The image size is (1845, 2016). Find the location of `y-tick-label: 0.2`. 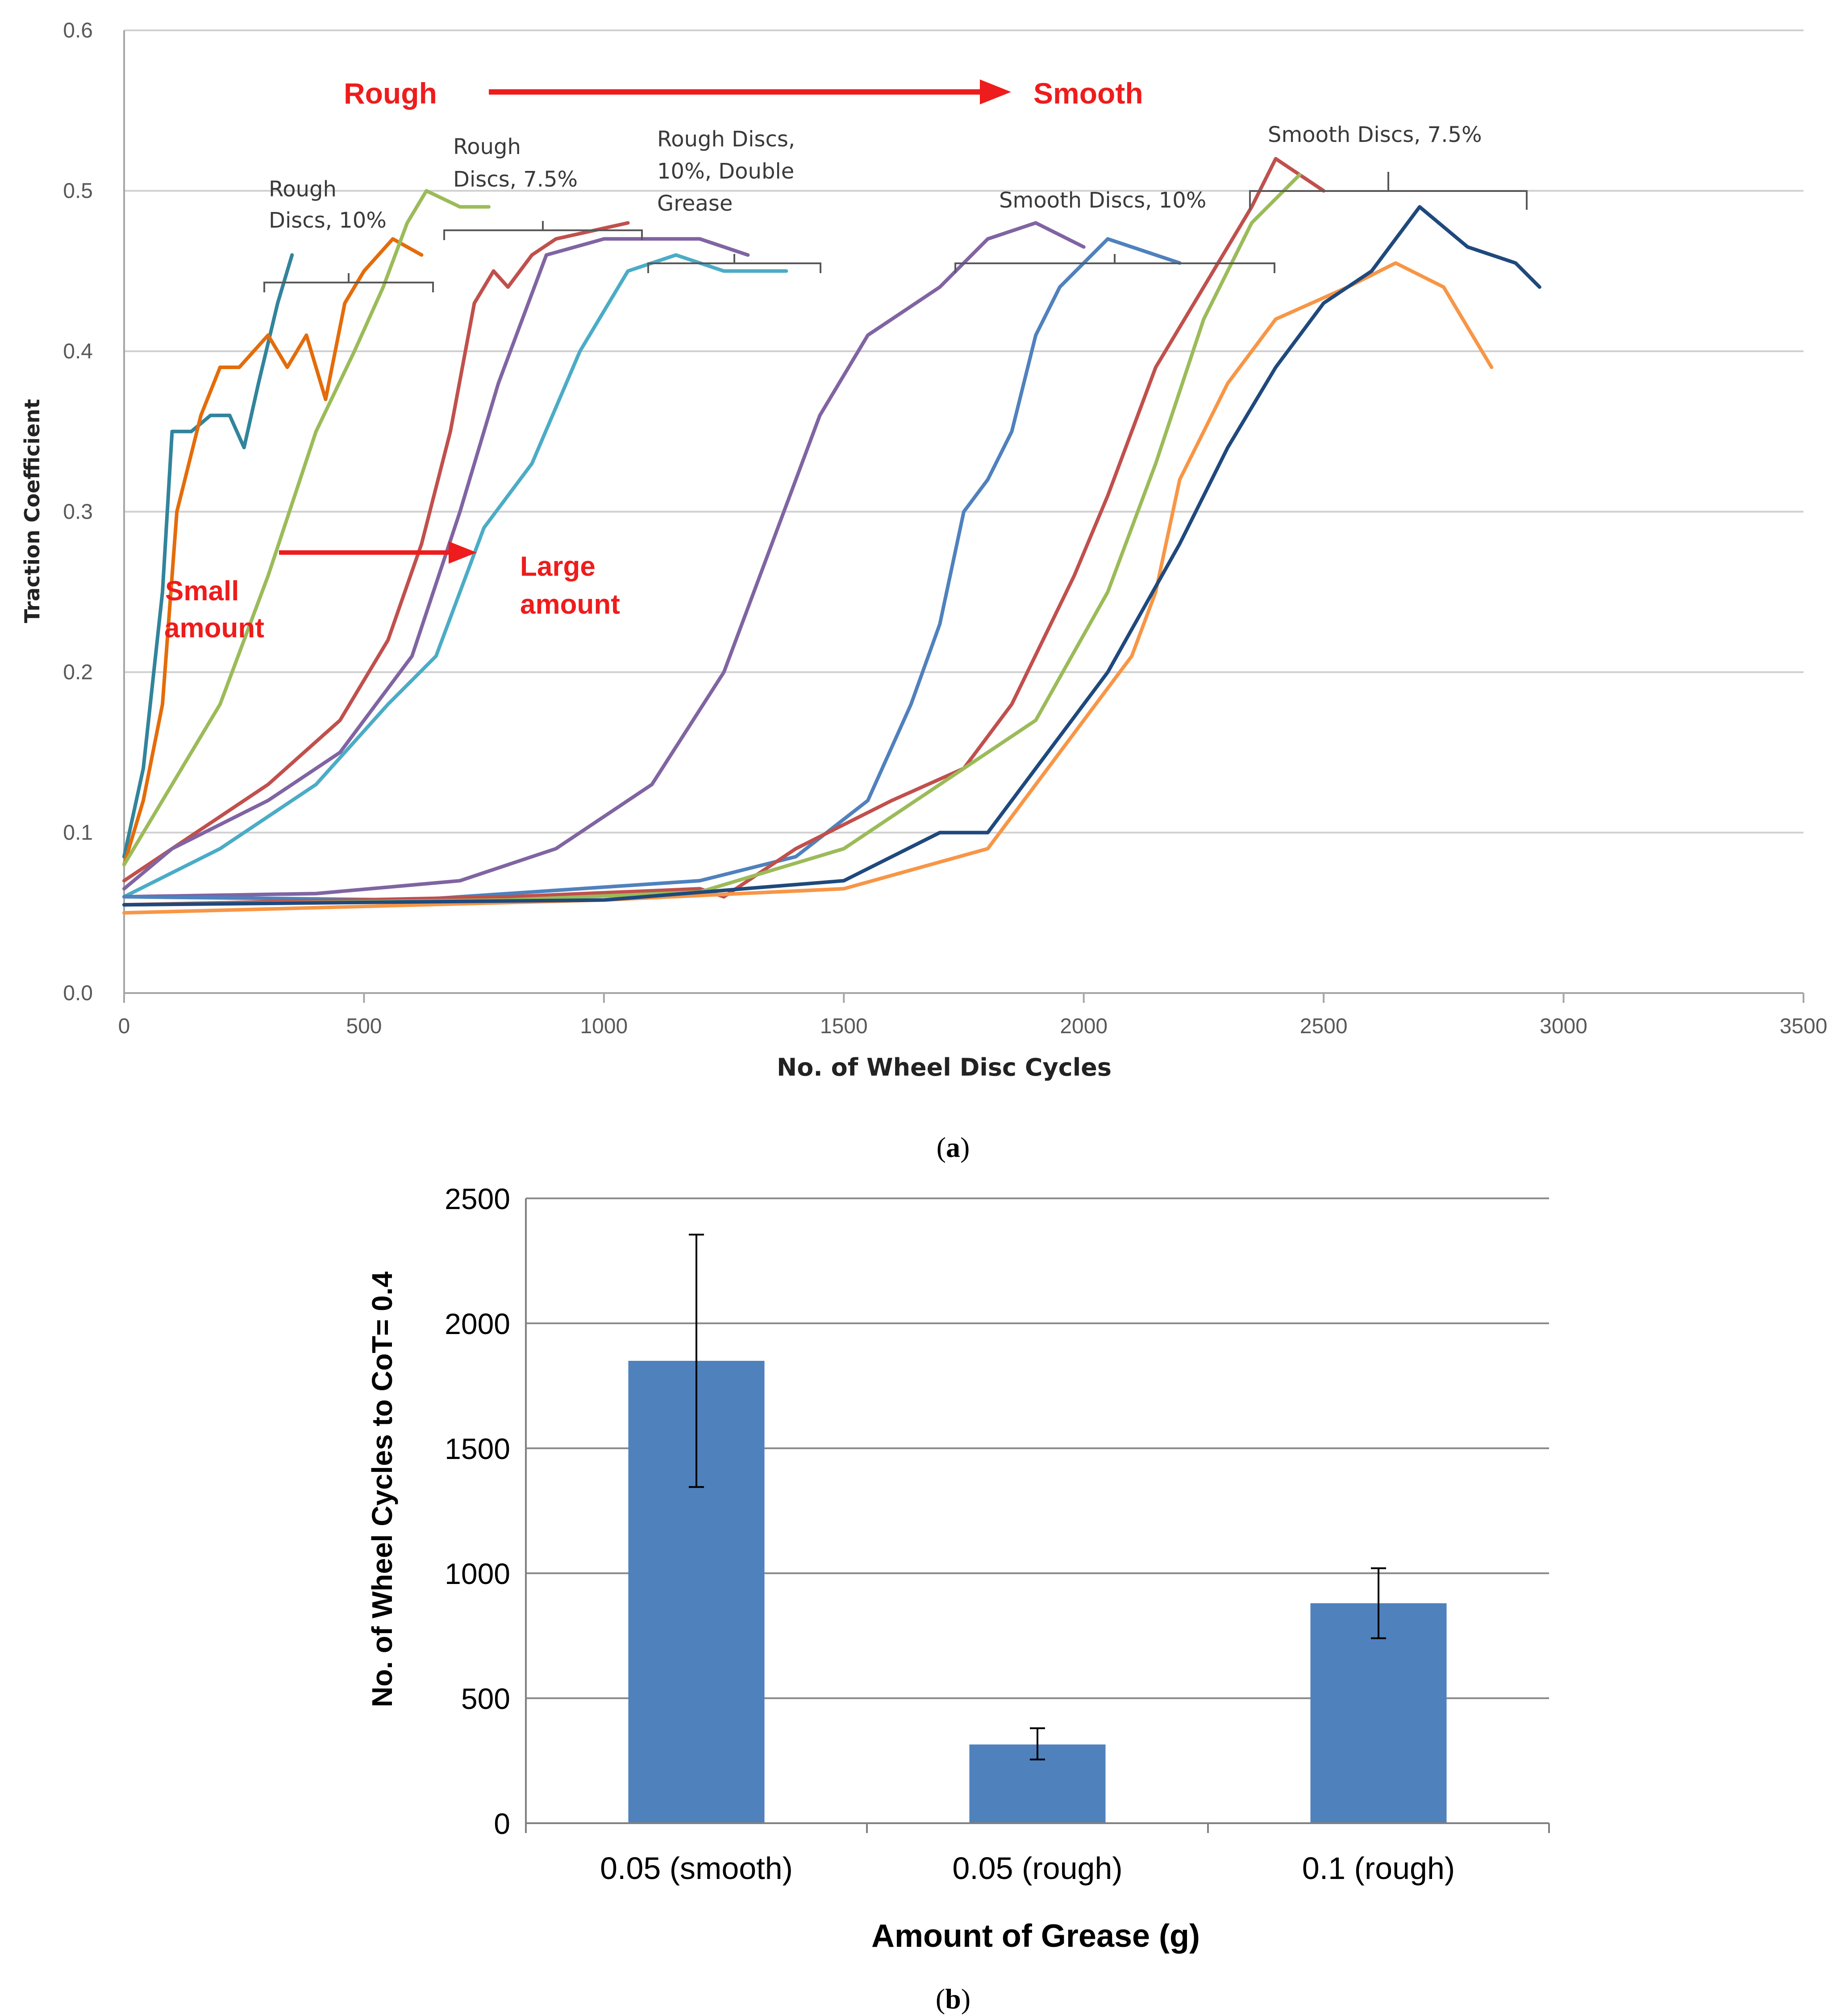

y-tick-label: 0.2 is located at coordinates (78, 672).